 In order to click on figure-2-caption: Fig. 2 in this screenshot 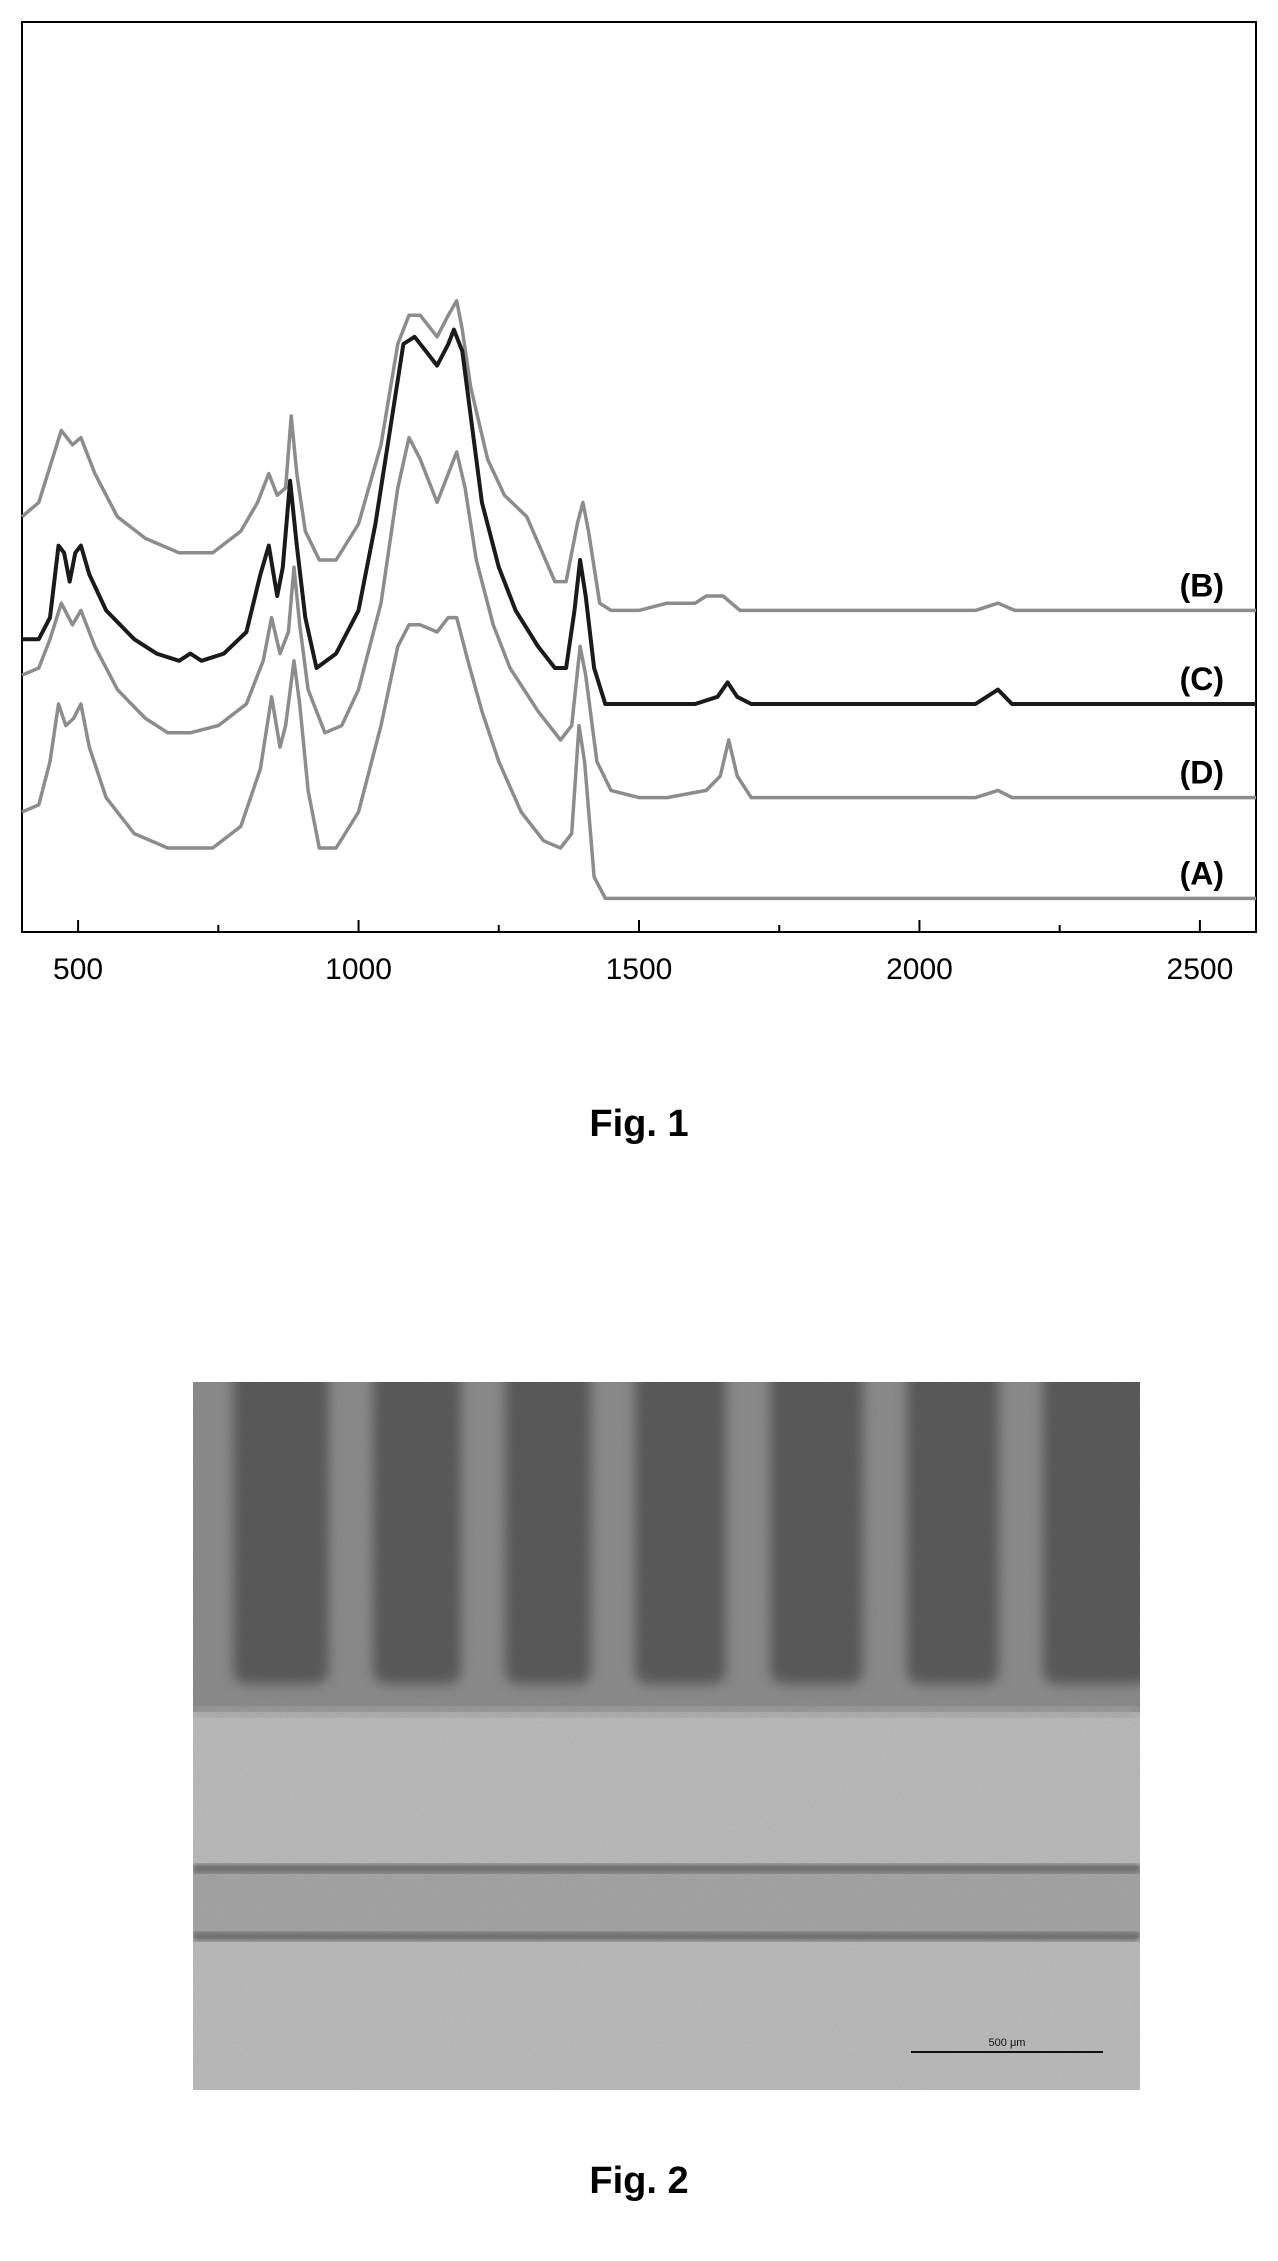, I will do `click(639, 2181)`.